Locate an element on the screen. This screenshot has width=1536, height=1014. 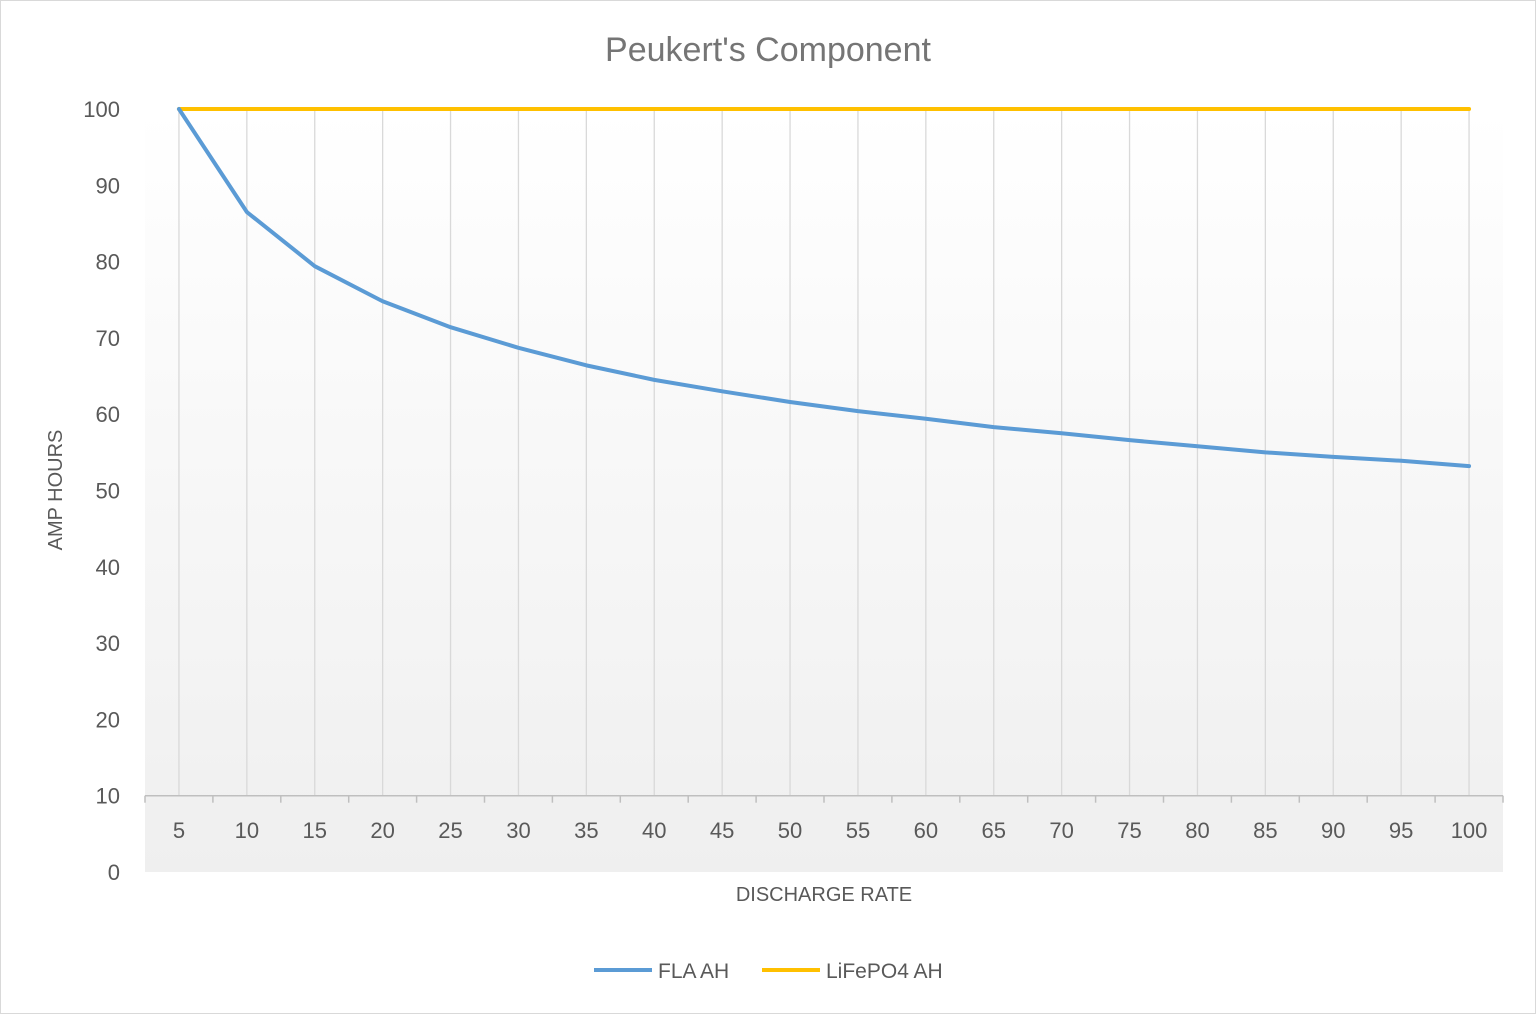
y-tick-label: 80 is located at coordinates (108, 262).